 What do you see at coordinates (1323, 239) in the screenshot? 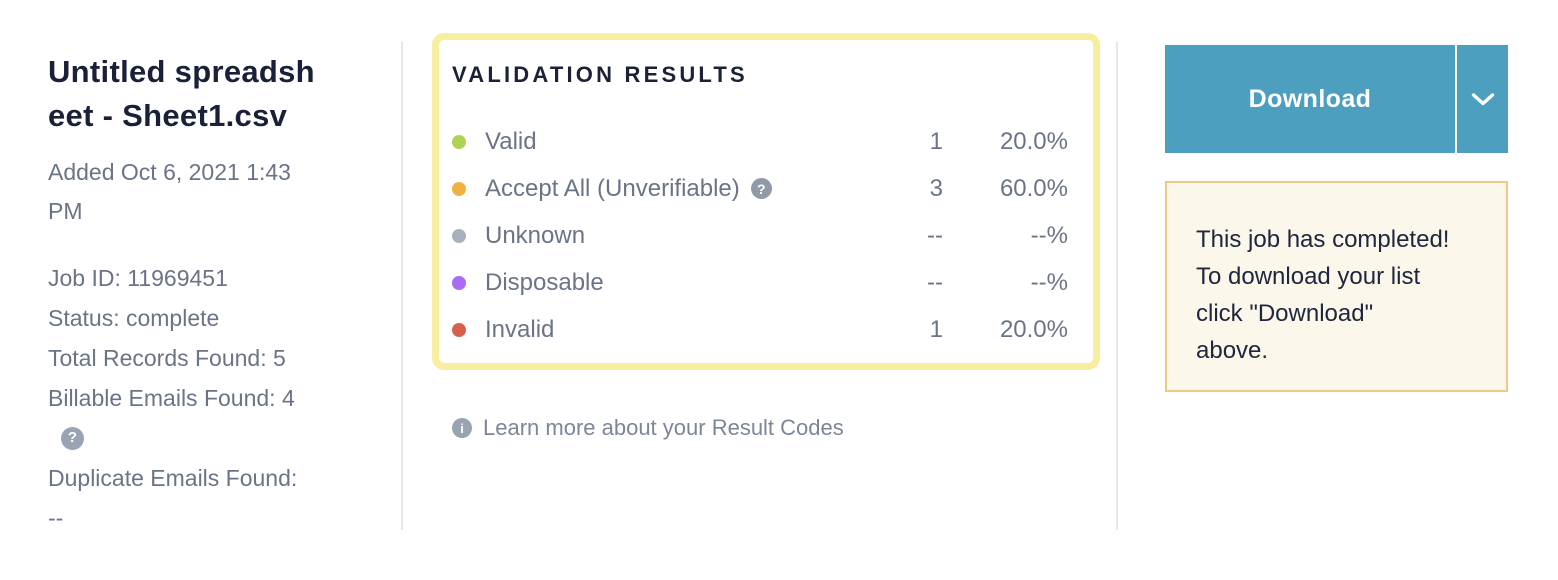
I see `notice-line-1: This job has completed!` at bounding box center [1323, 239].